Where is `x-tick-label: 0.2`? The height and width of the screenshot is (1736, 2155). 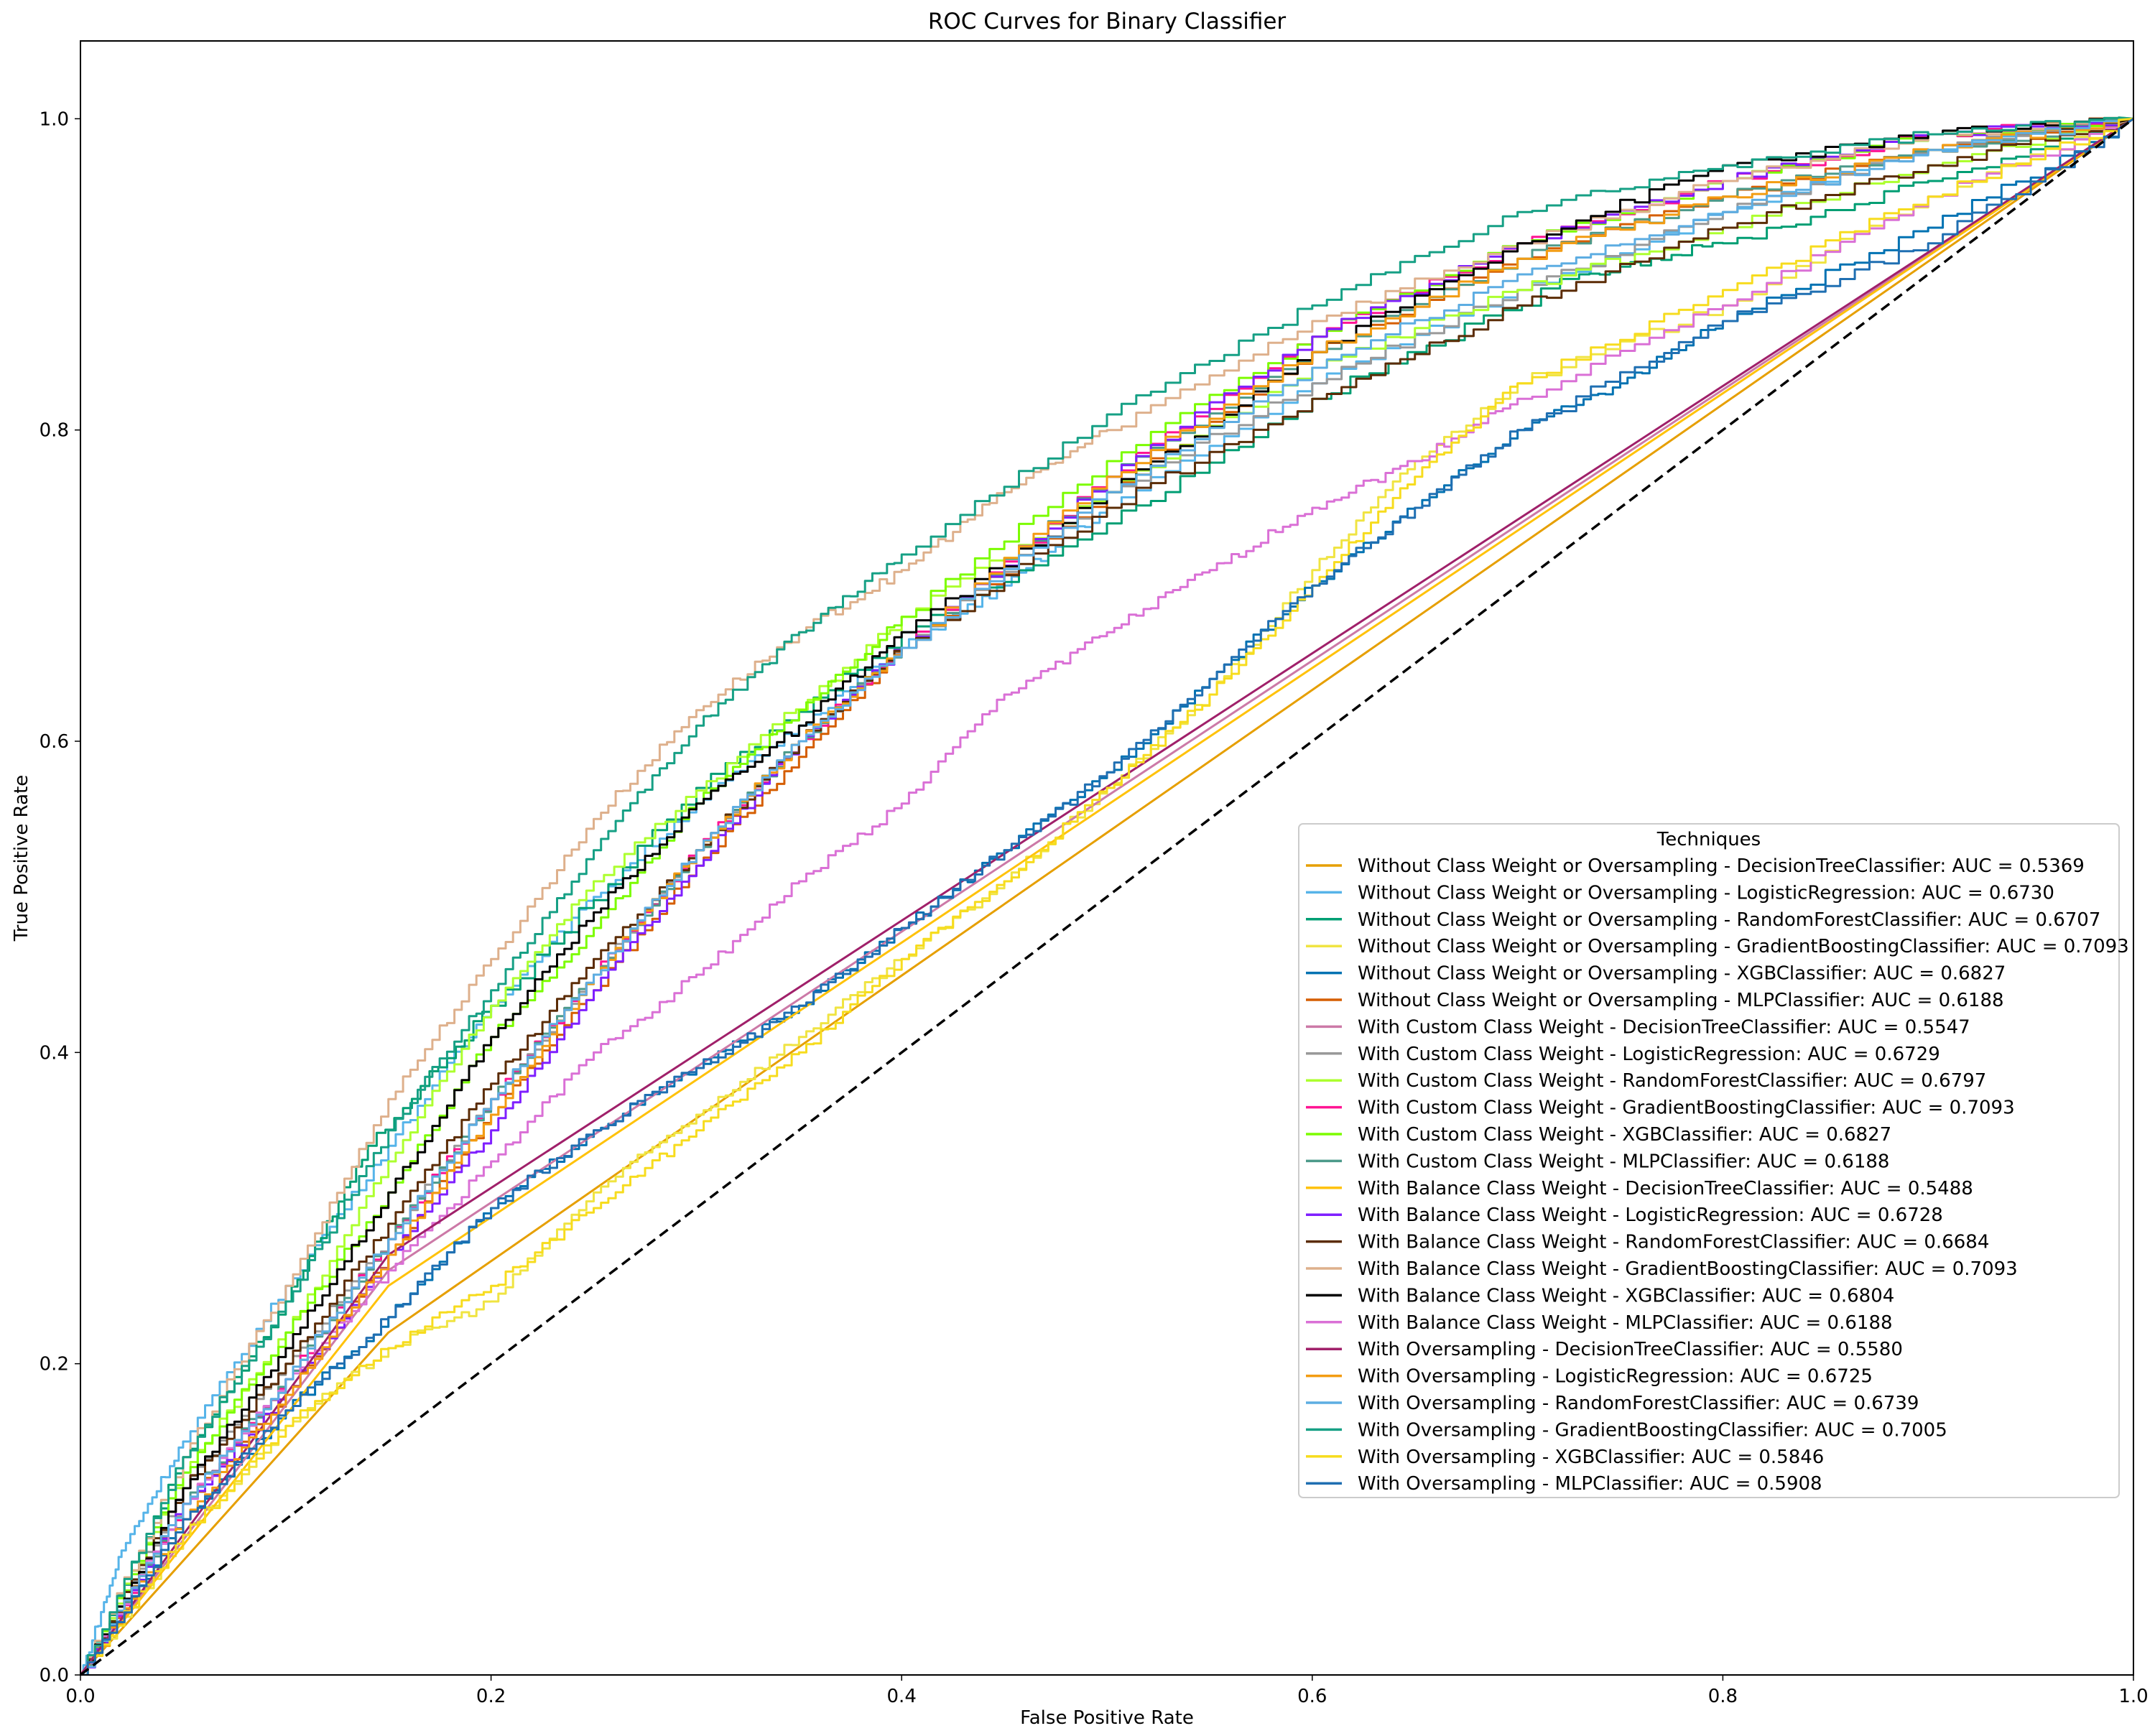
x-tick-label: 0.2 is located at coordinates (491, 1696).